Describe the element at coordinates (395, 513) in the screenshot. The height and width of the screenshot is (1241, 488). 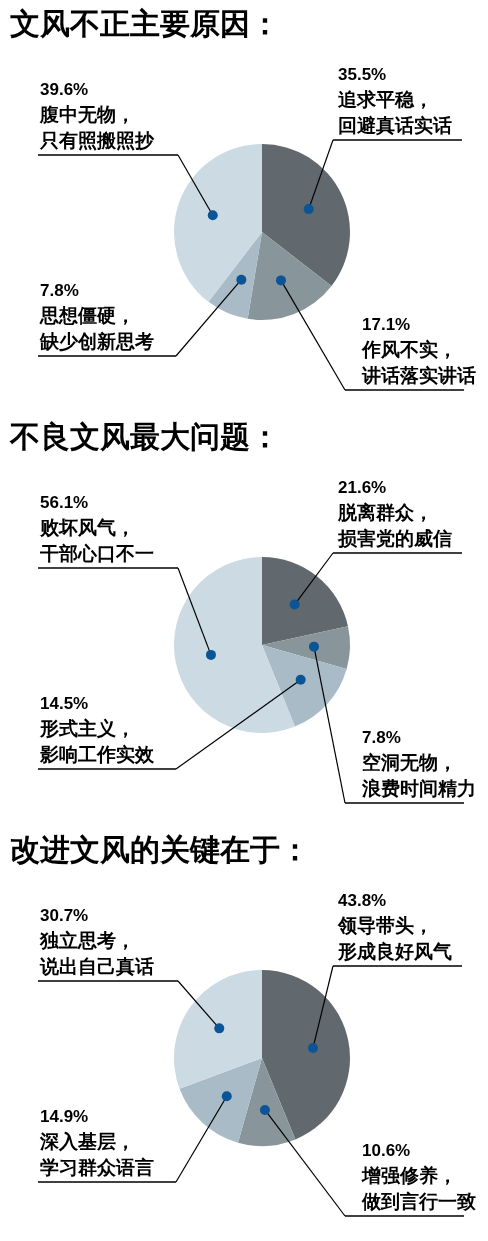
I see `slice-label: 21.6% 脱离群众，损害党的威信` at that location.